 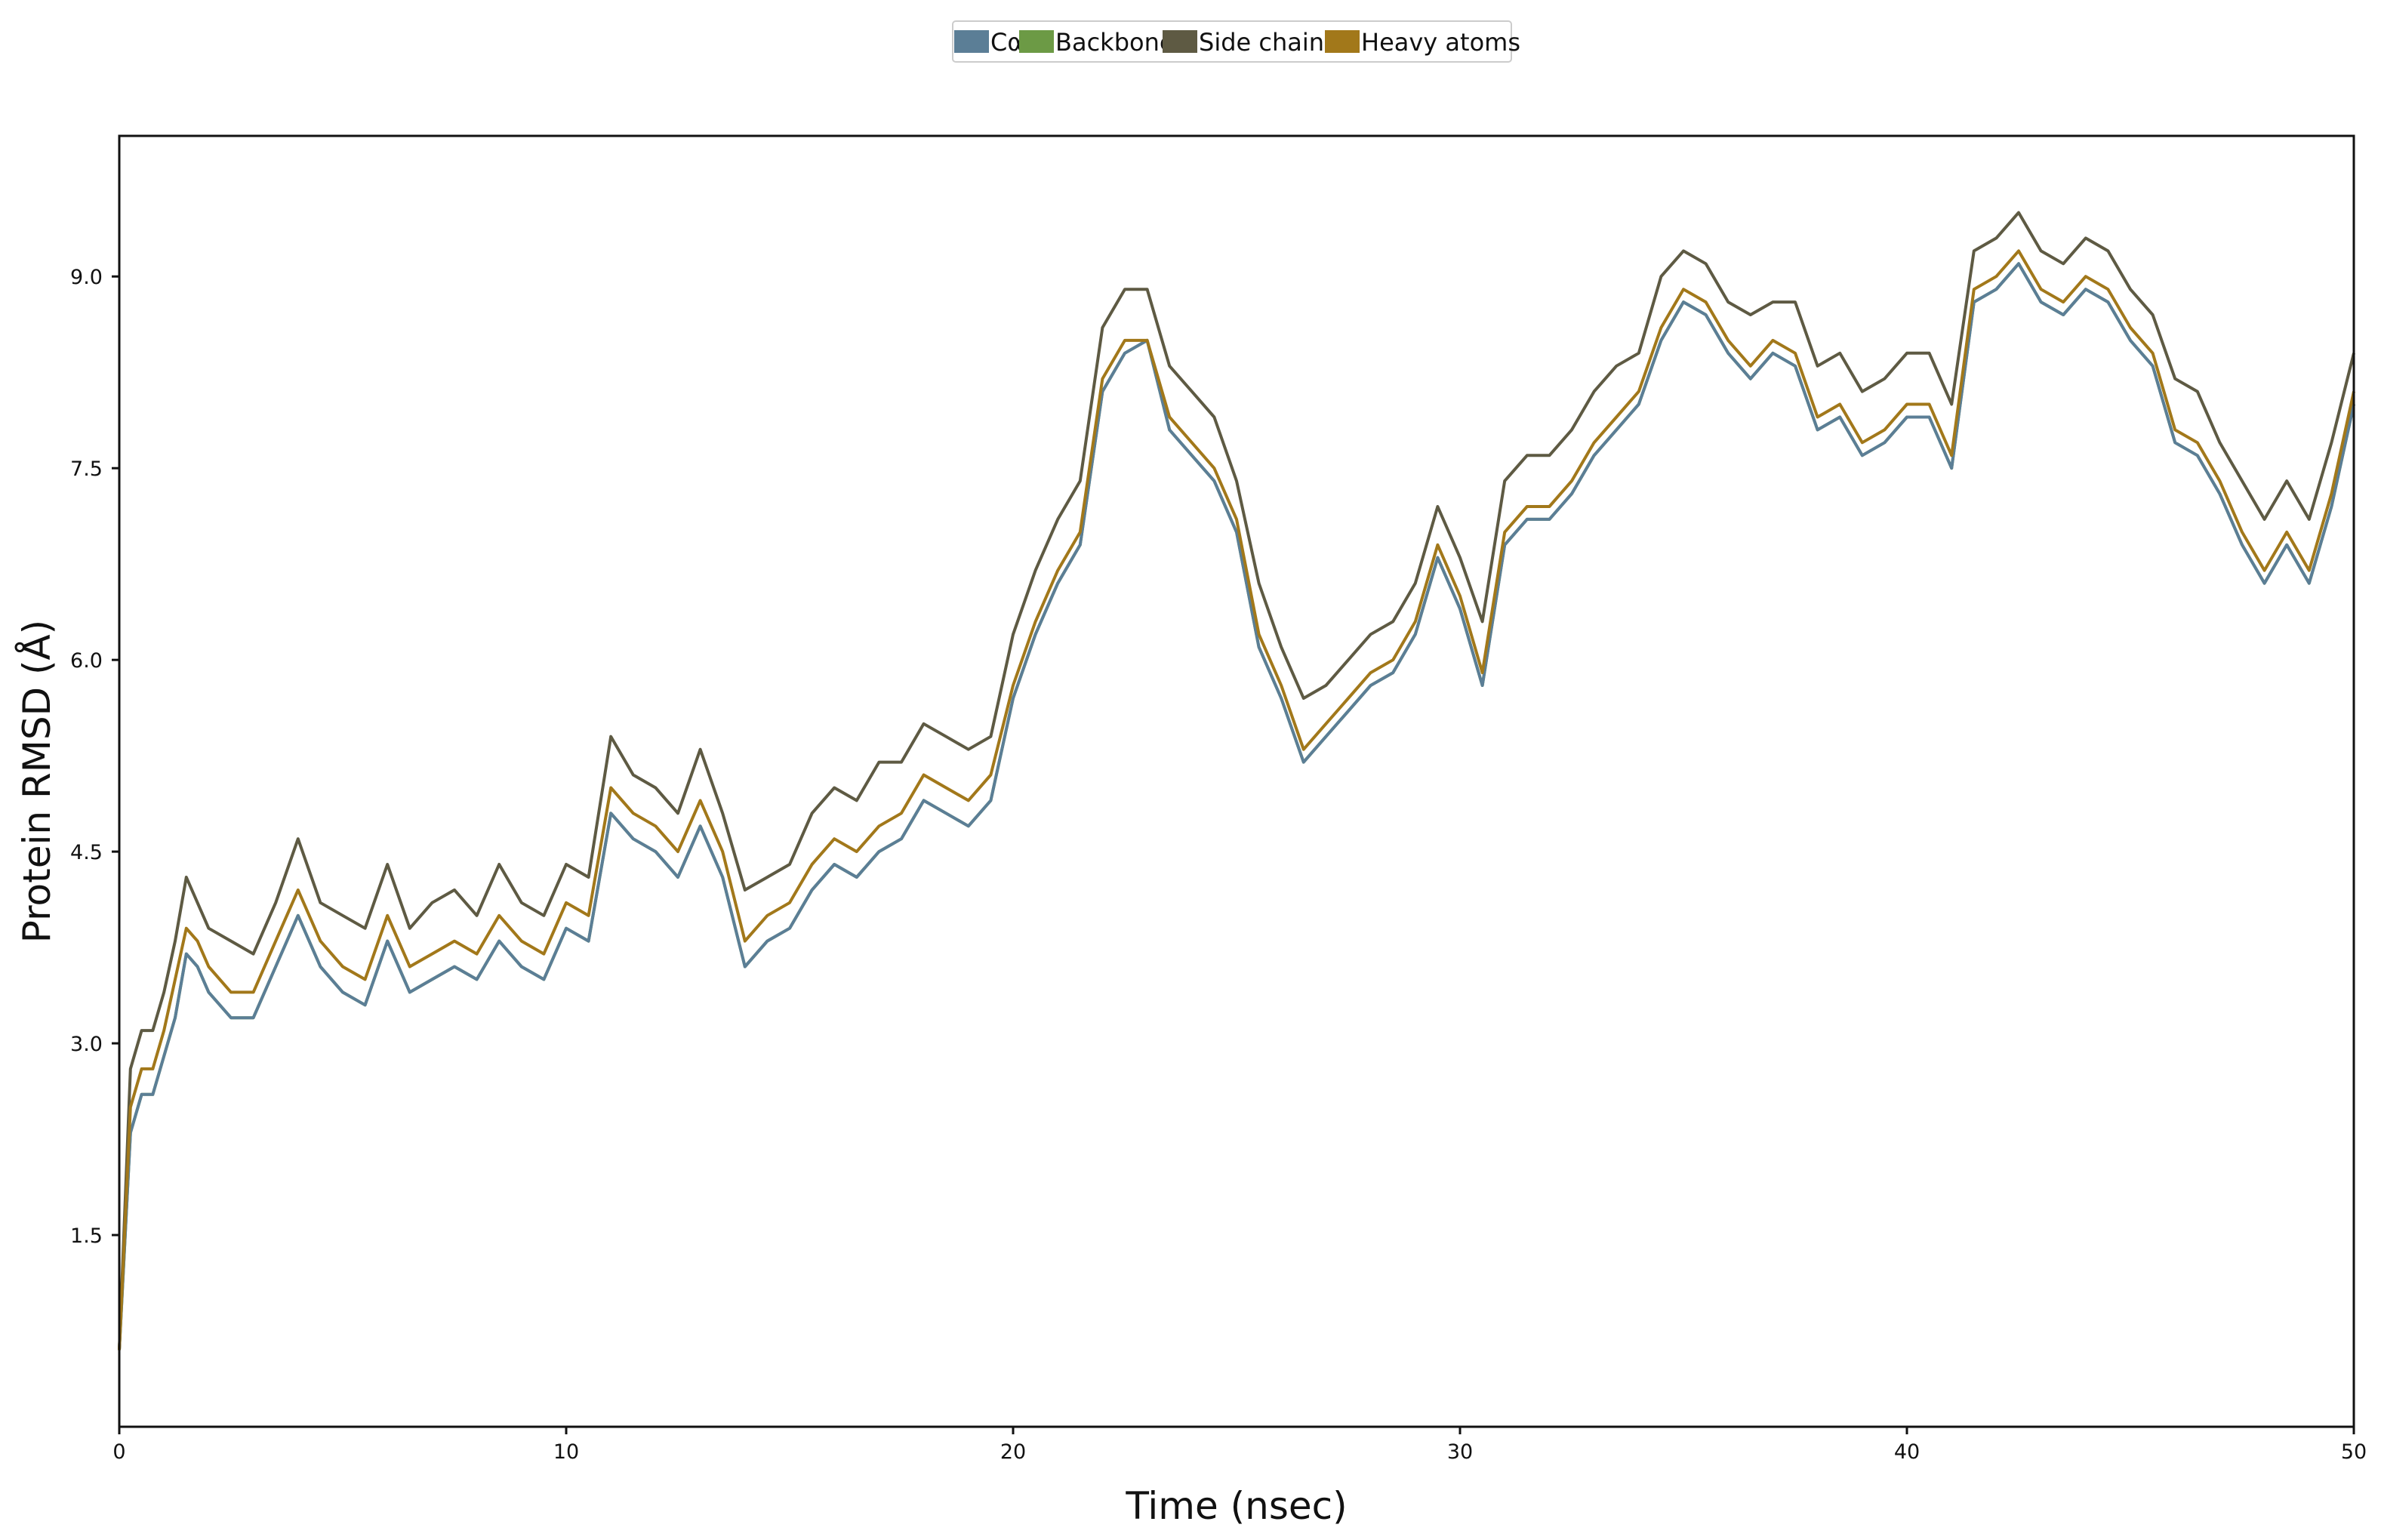 What do you see at coordinates (86, 1236) in the screenshot?
I see `y-tick-label: 1.5` at bounding box center [86, 1236].